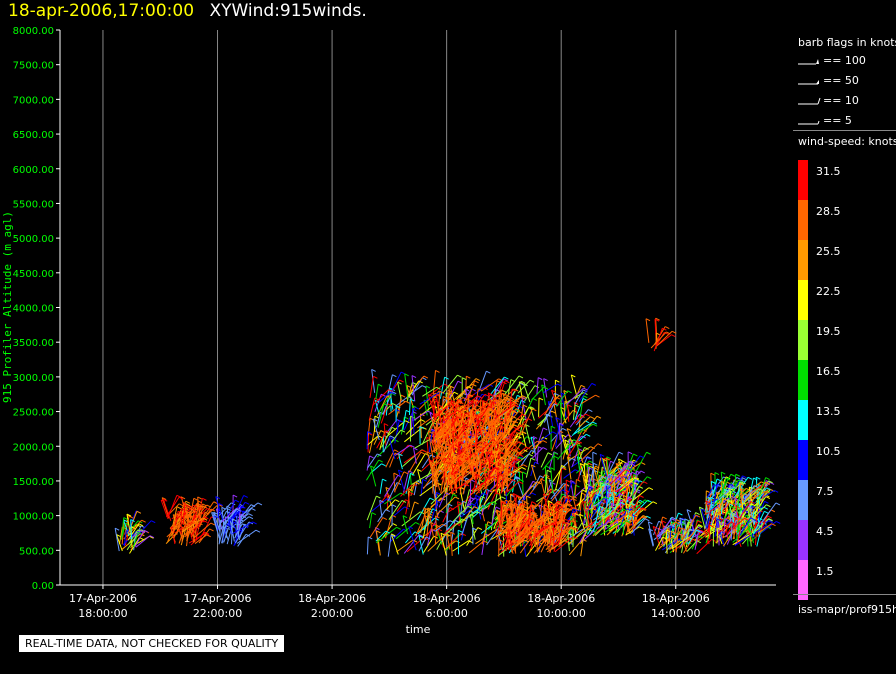 This screenshot has width=896, height=674. Describe the element at coordinates (33, 378) in the screenshot. I see `y-tick-label: 3000.00` at that location.